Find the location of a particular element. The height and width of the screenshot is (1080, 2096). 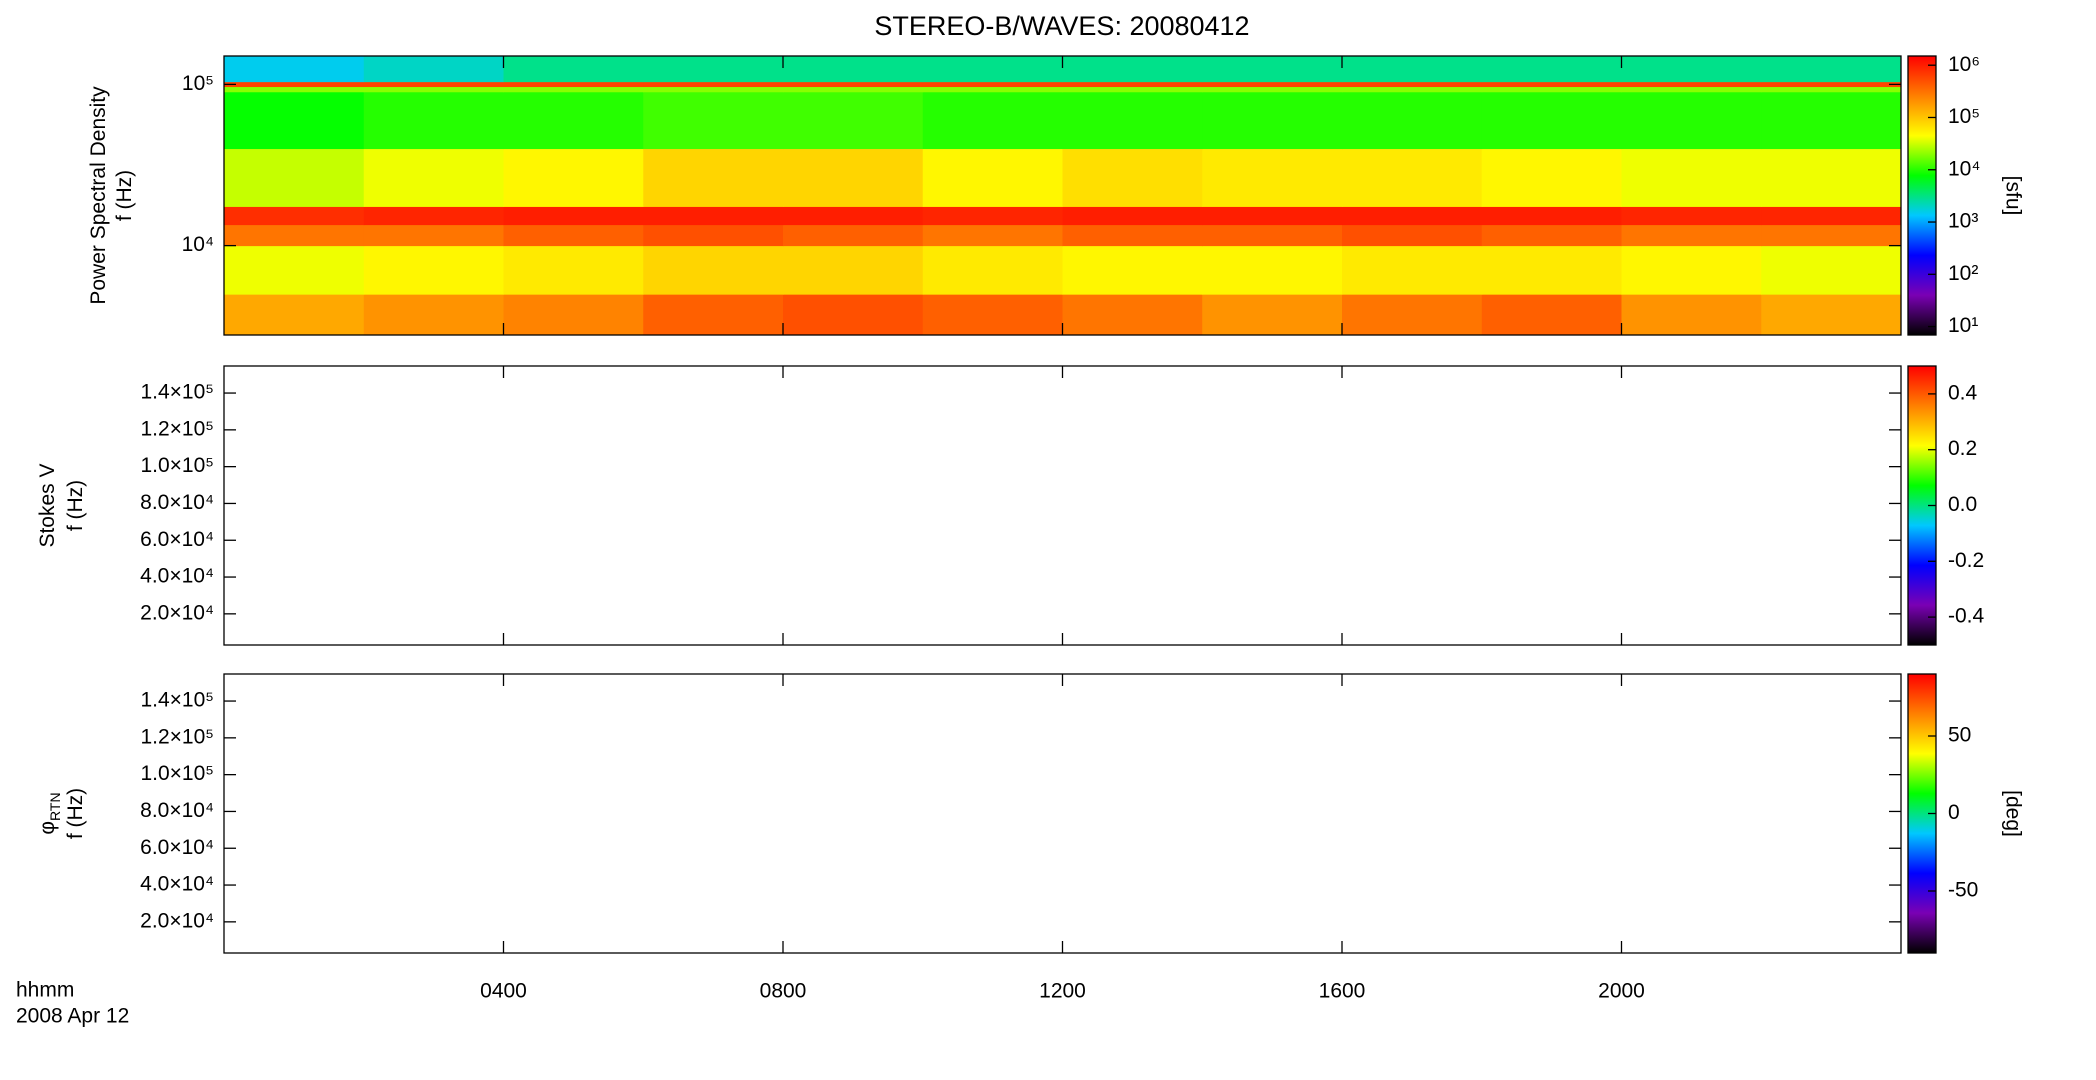

colorbar-tick-label: 50 is located at coordinates (1959, 735).